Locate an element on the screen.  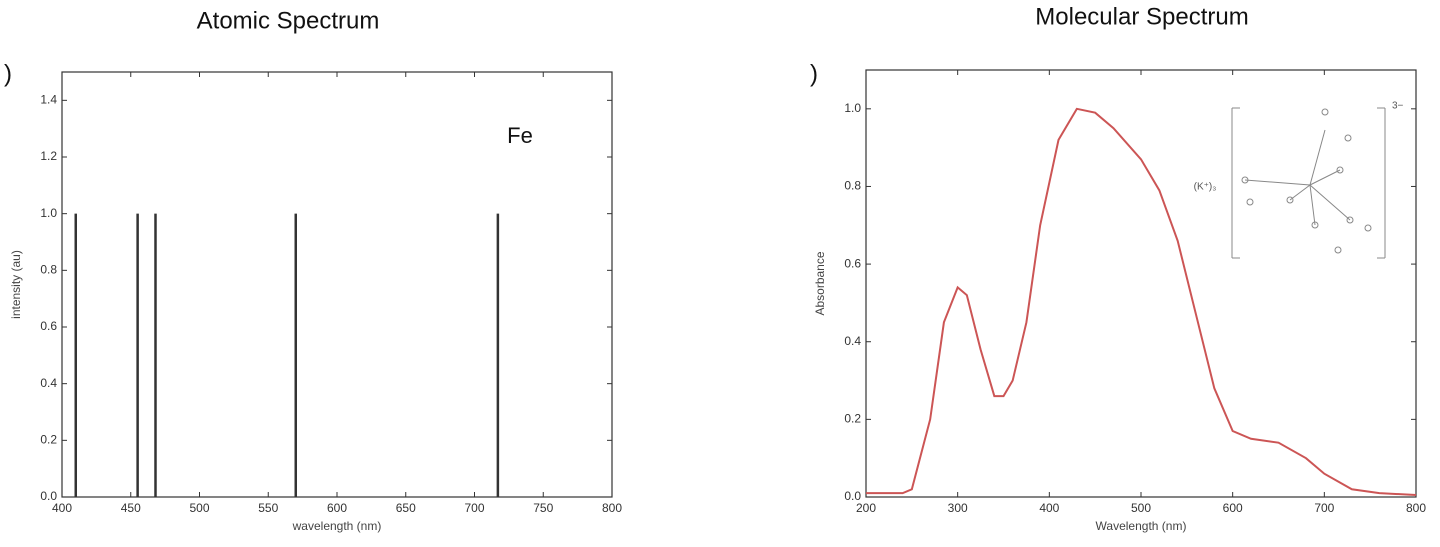
x-tick-label: 650 is located at coordinates (406, 508).